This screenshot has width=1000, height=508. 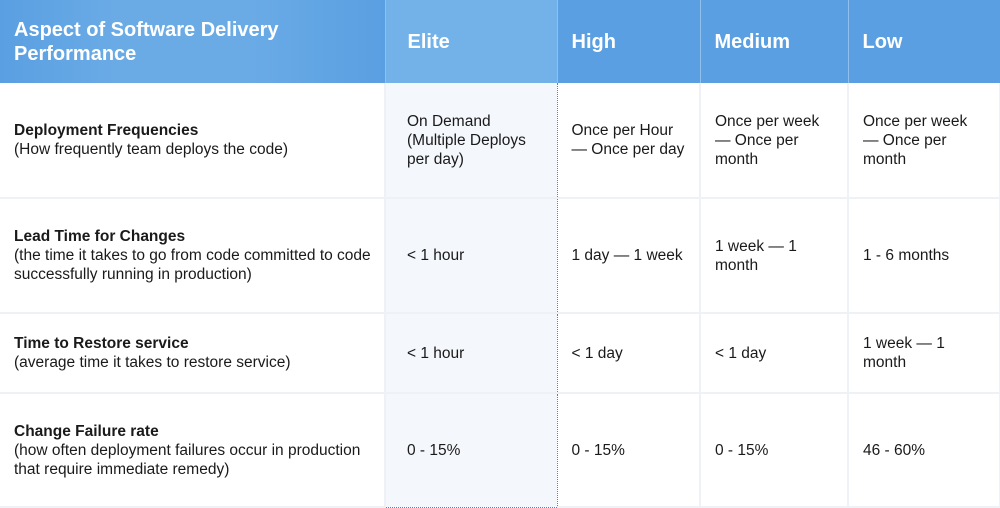 What do you see at coordinates (924, 450) in the screenshot?
I see `value-cell: 46 - 60%` at bounding box center [924, 450].